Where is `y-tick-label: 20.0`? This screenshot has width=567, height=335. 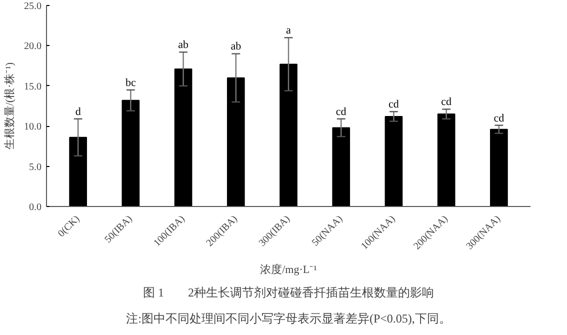 y-tick-label: 20.0 is located at coordinates (33, 46).